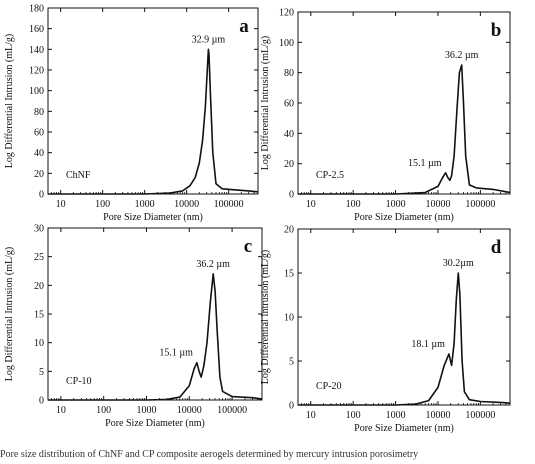  I want to click on peak-label: 32.9 µm, so click(209, 39).